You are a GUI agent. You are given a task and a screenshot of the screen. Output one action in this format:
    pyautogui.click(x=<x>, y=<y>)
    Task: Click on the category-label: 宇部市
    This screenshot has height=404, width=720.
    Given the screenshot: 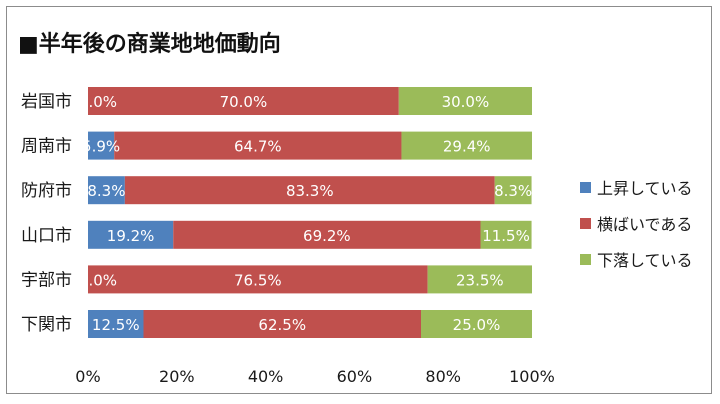 What is the action you would take?
    pyautogui.click(x=46, y=280)
    